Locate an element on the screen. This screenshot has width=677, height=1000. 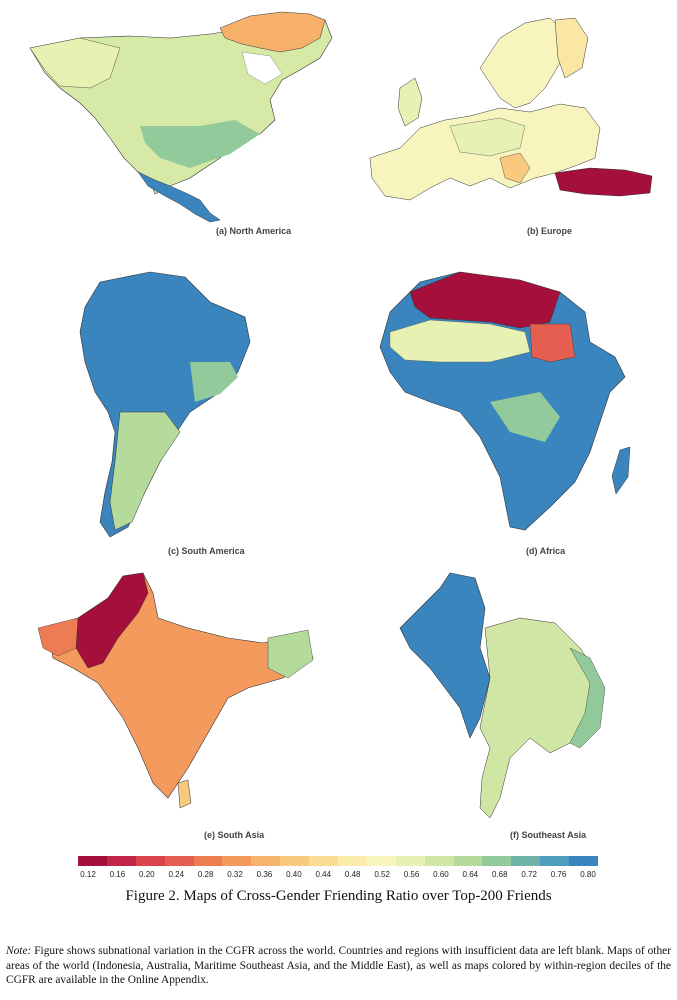
legend-tick-label: 0.64 is located at coordinates (470, 874).